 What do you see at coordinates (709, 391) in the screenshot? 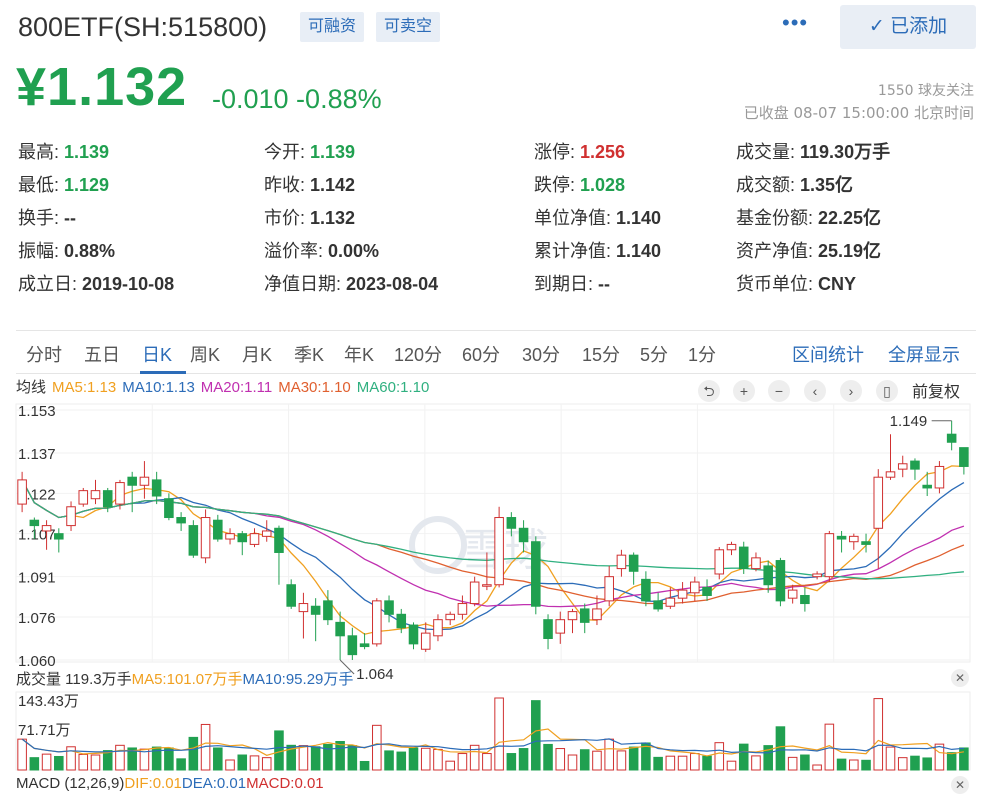
I see `reset-icon: ⮌` at bounding box center [709, 391].